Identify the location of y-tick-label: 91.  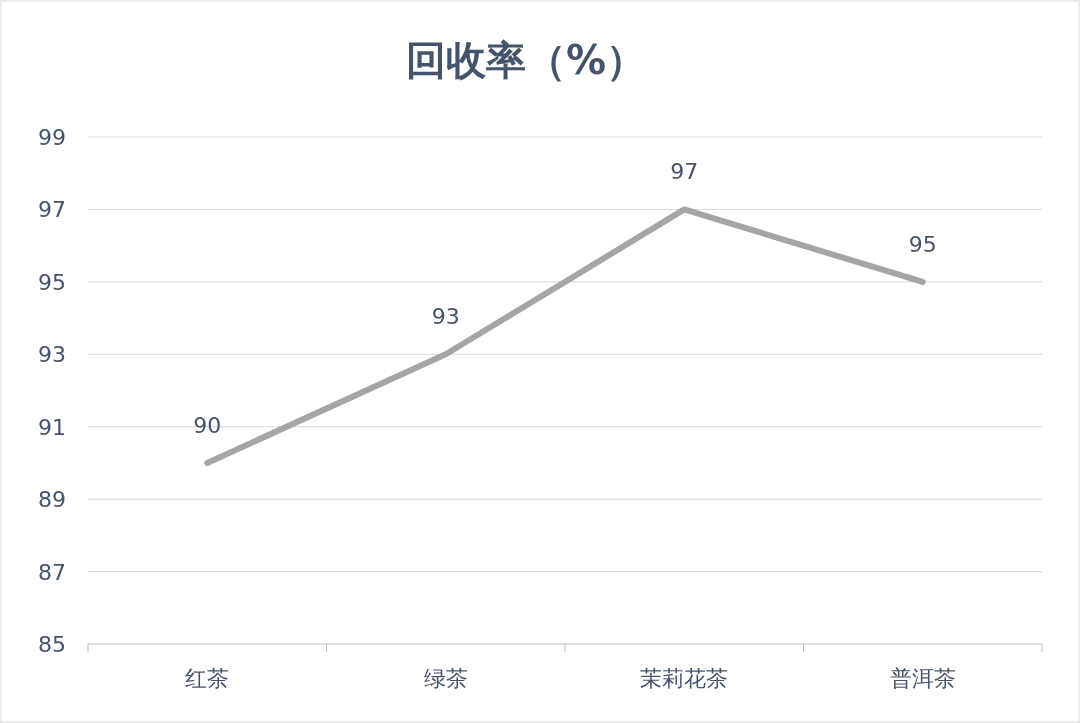
(52, 427).